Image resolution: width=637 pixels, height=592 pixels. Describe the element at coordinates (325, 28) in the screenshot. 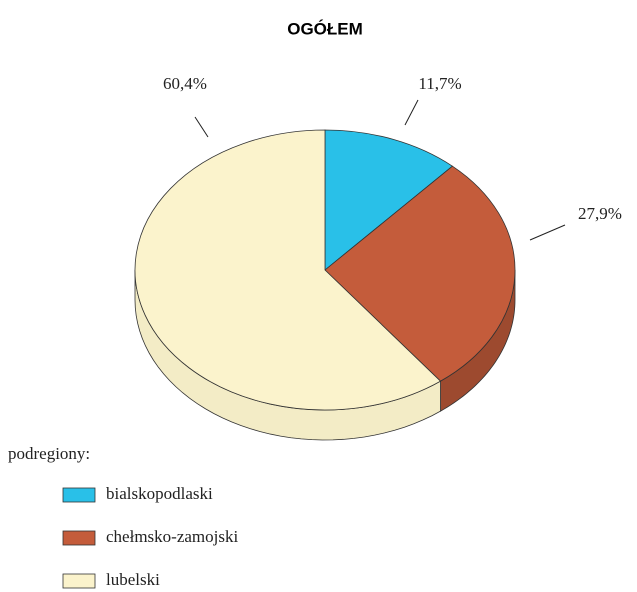

I see `chart-title: OGÓŁEM` at that location.